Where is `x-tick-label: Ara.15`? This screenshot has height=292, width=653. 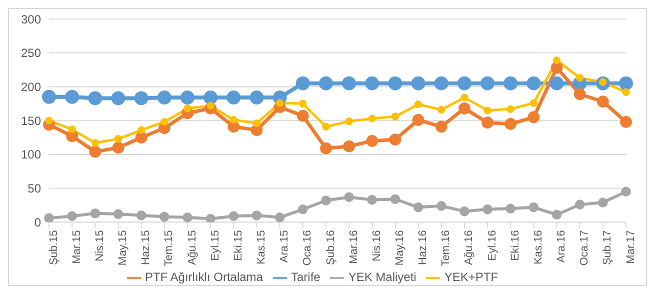
x-tick-label: Ara.15 is located at coordinates (284, 246).